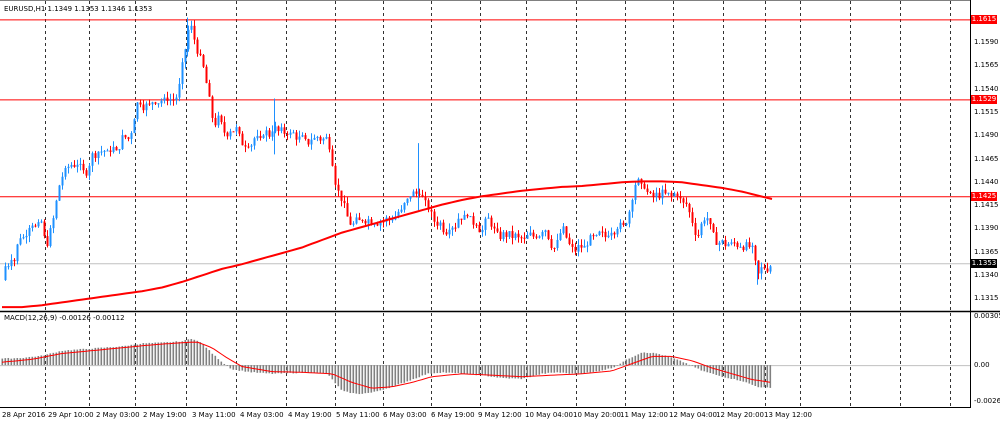 The width and height of the screenshot is (1000, 423). I want to click on price-axis-label: 1.1565, so click(986, 65).